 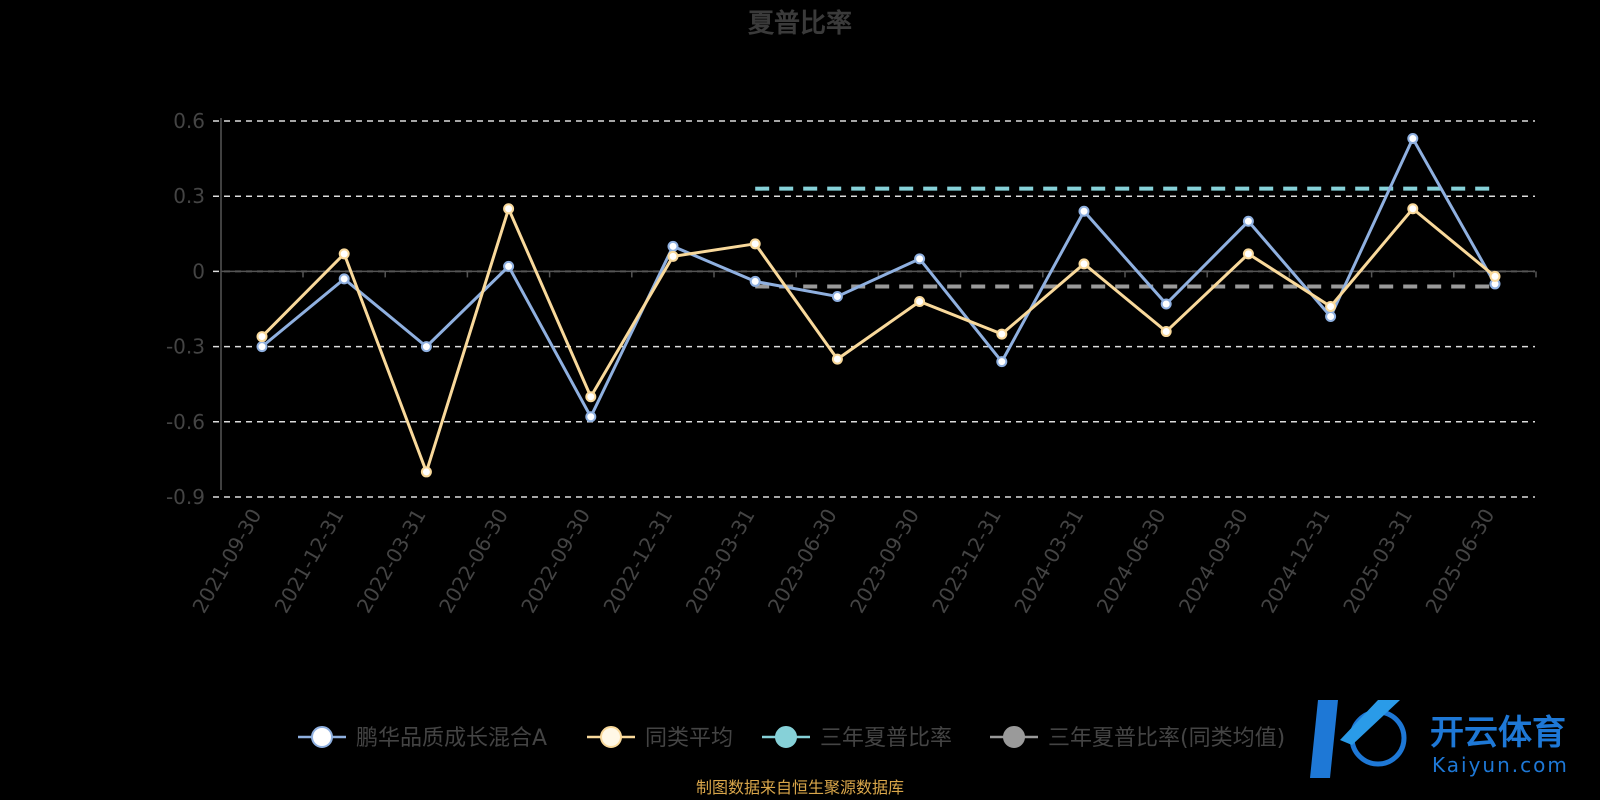 I want to click on watermark-logo: 开云体育 Kaiyun.com, so click(x=1439, y=739).